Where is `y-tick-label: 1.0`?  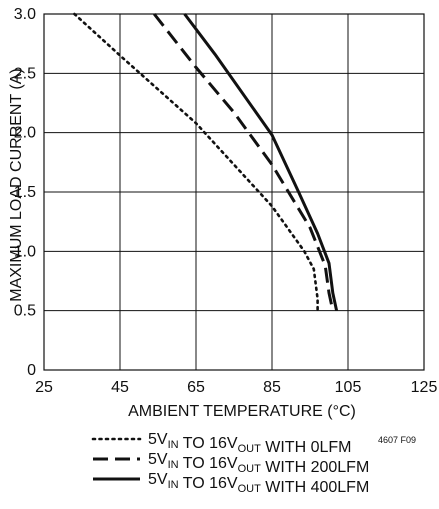 y-tick-label: 1.0 is located at coordinates (25, 251).